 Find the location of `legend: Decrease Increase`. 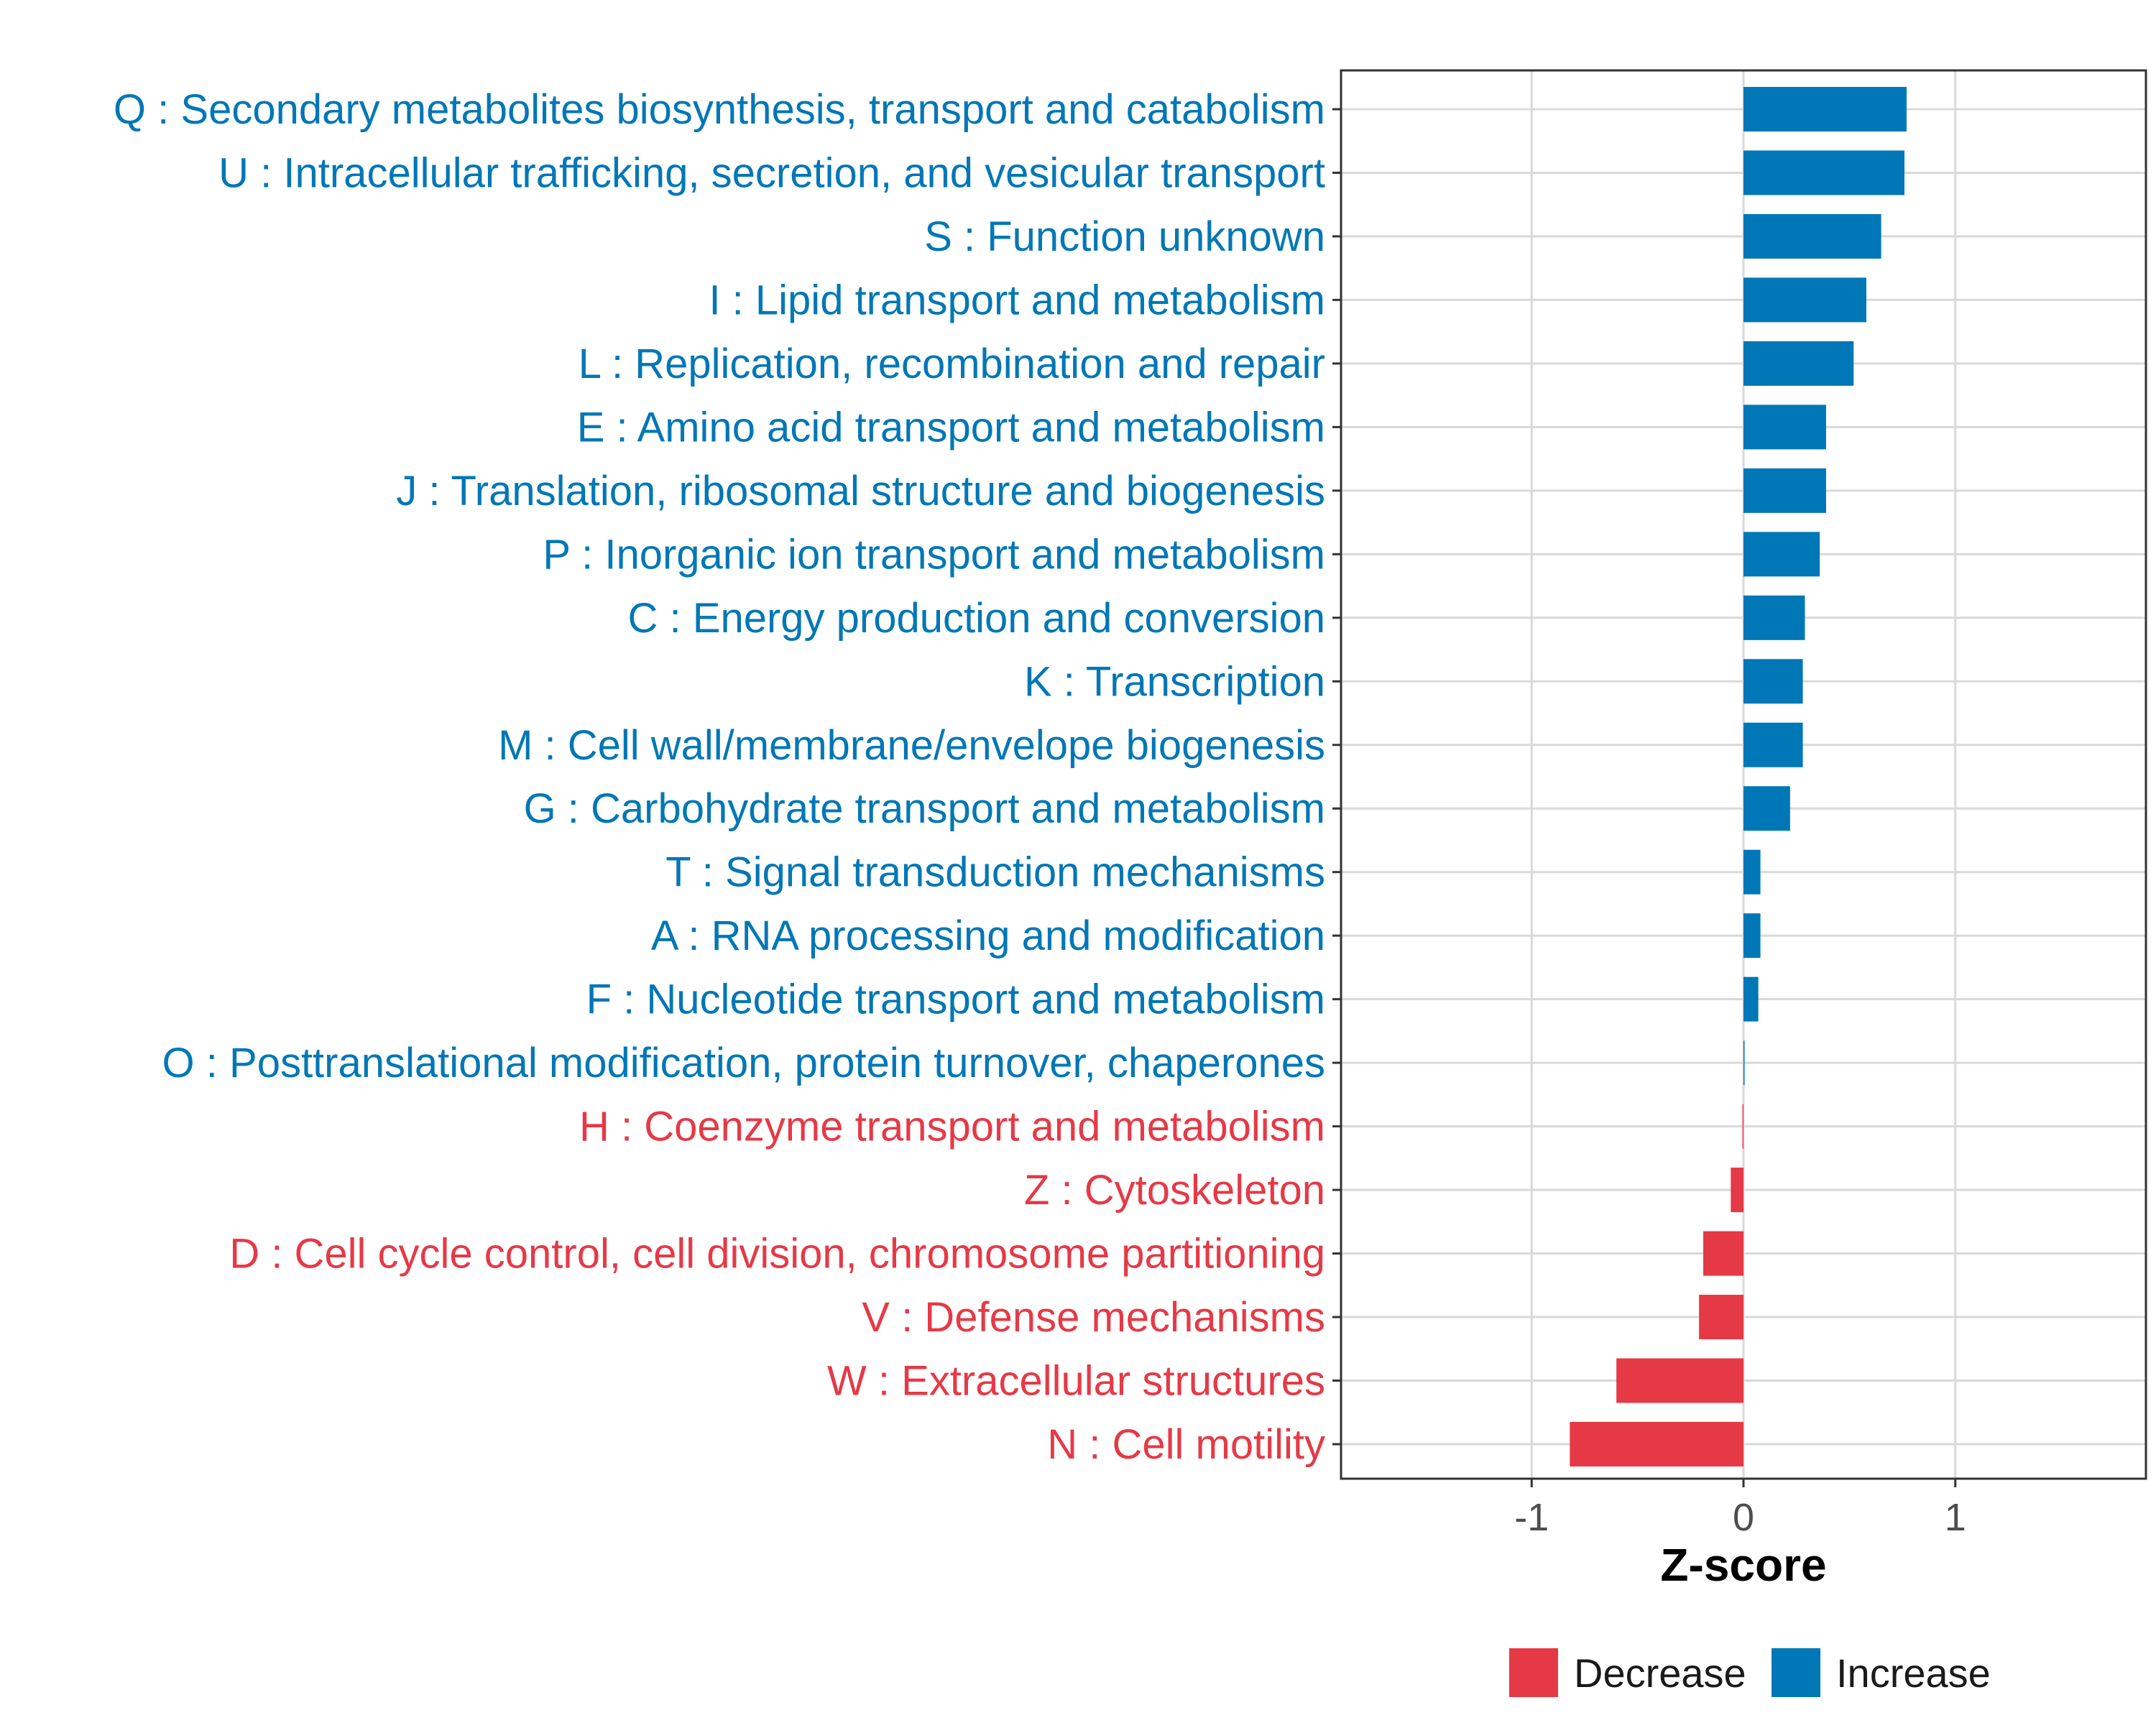

legend: Decrease Increase is located at coordinates (1750, 1673).